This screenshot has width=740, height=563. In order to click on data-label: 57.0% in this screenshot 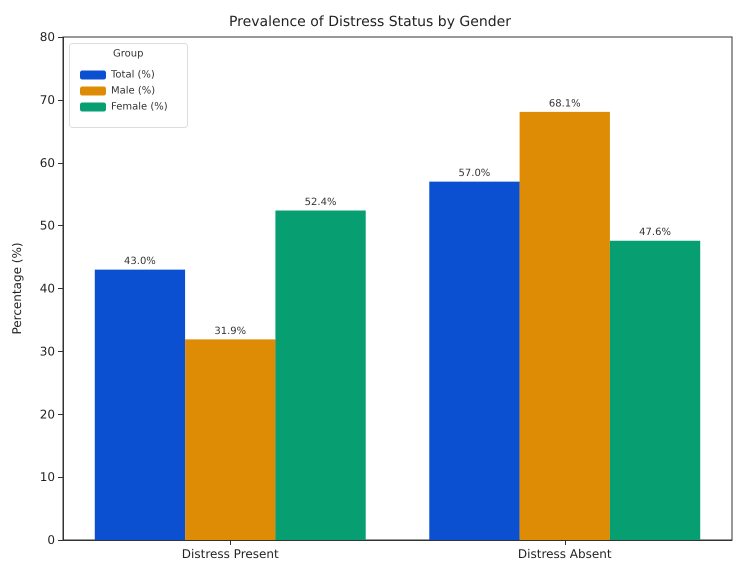, I will do `click(474, 174)`.